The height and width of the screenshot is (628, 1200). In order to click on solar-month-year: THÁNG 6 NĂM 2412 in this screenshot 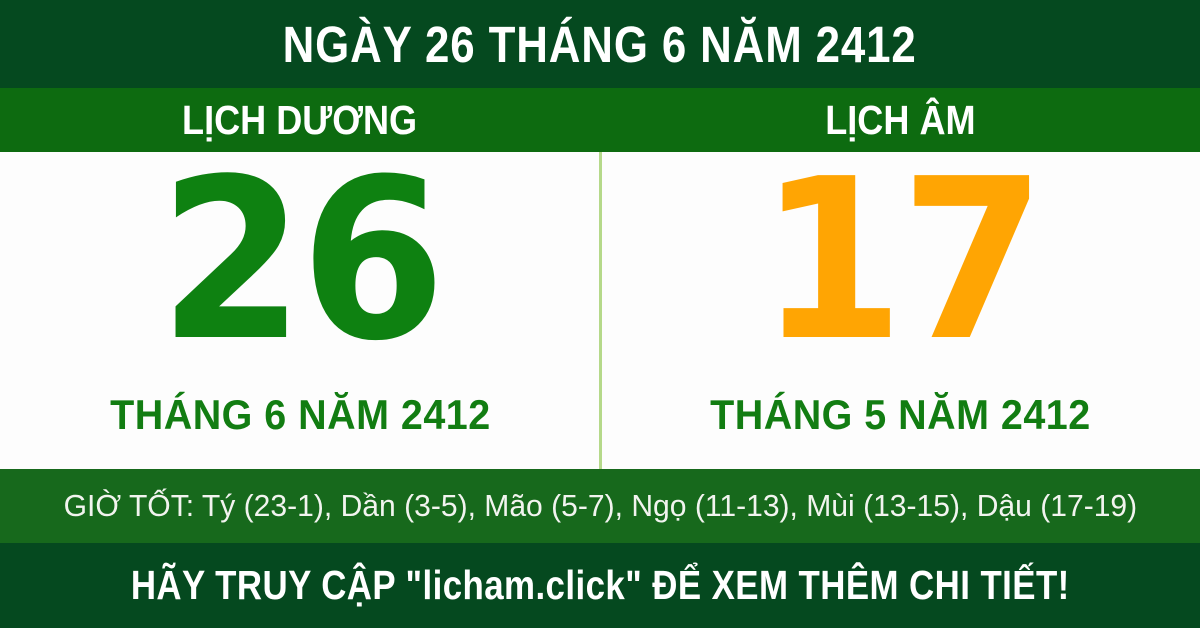, I will do `click(300, 414)`.